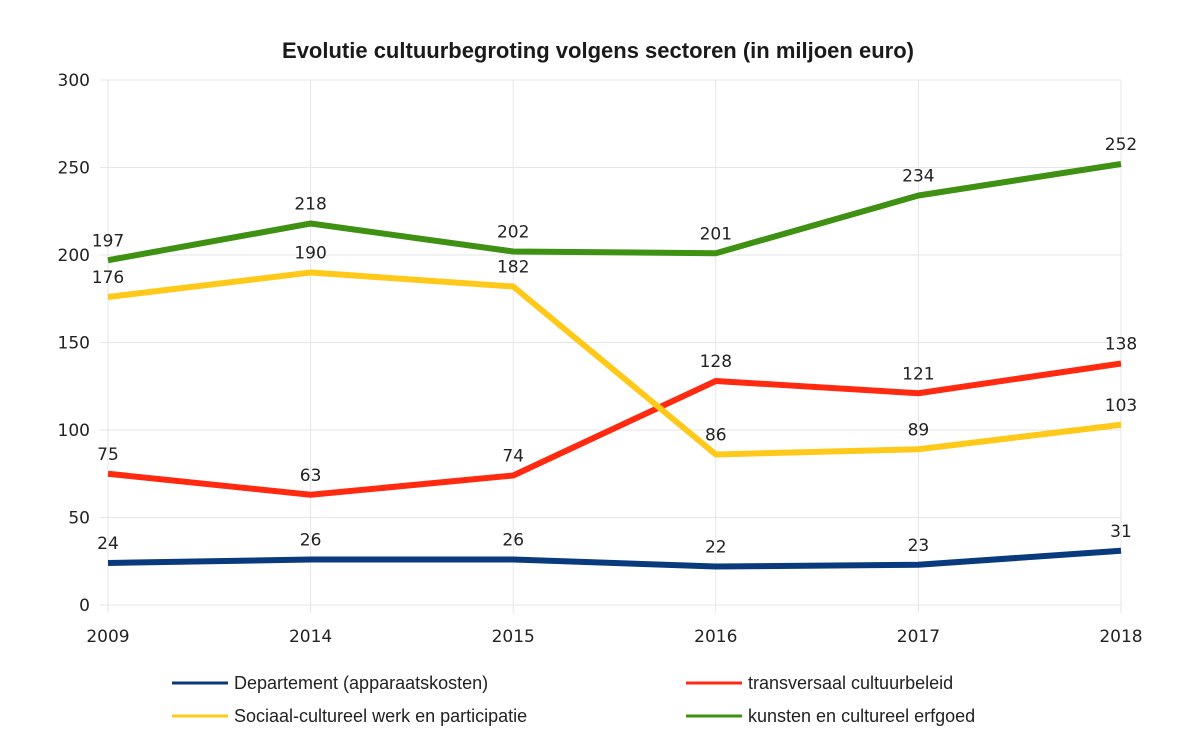 Image resolution: width=1200 pixels, height=755 pixels. Describe the element at coordinates (1121, 145) in the screenshot. I see `data-label: 252` at that location.